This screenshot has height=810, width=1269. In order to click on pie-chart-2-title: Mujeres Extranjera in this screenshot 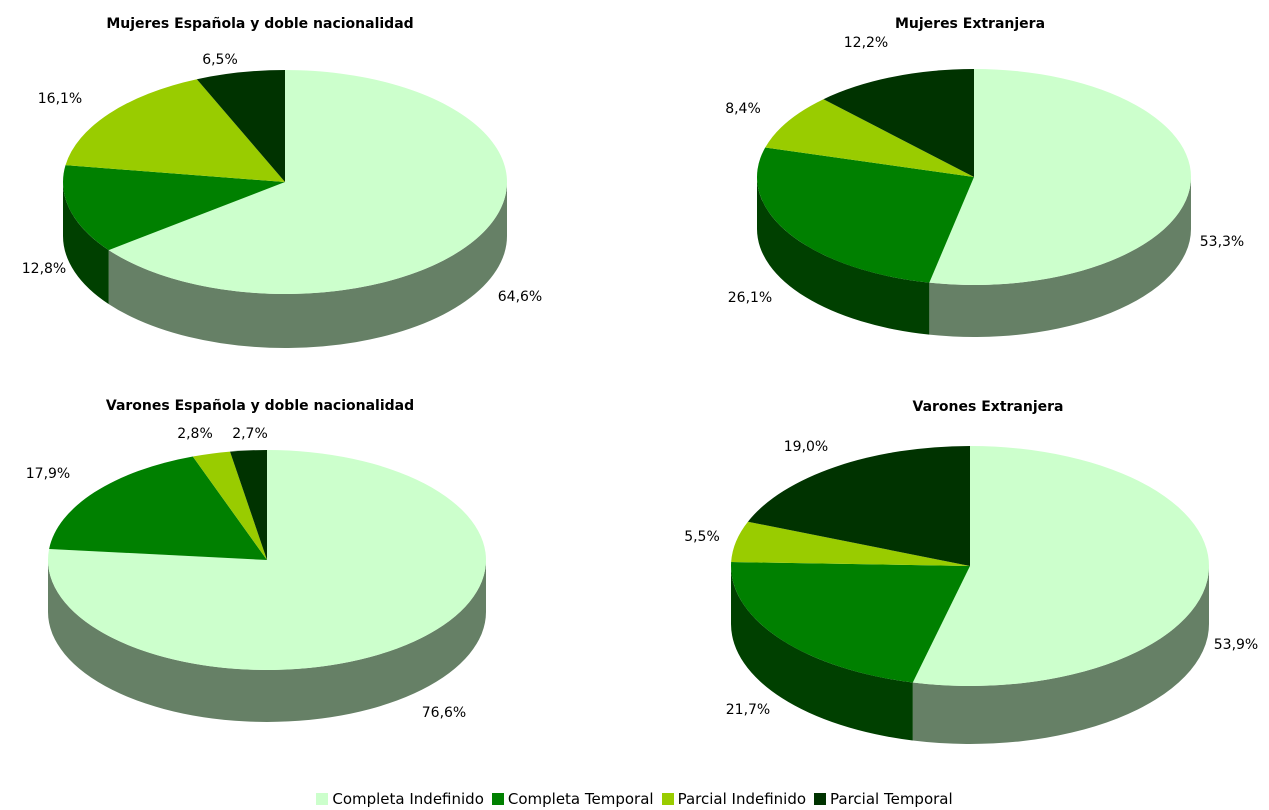, I will do `click(970, 24)`.